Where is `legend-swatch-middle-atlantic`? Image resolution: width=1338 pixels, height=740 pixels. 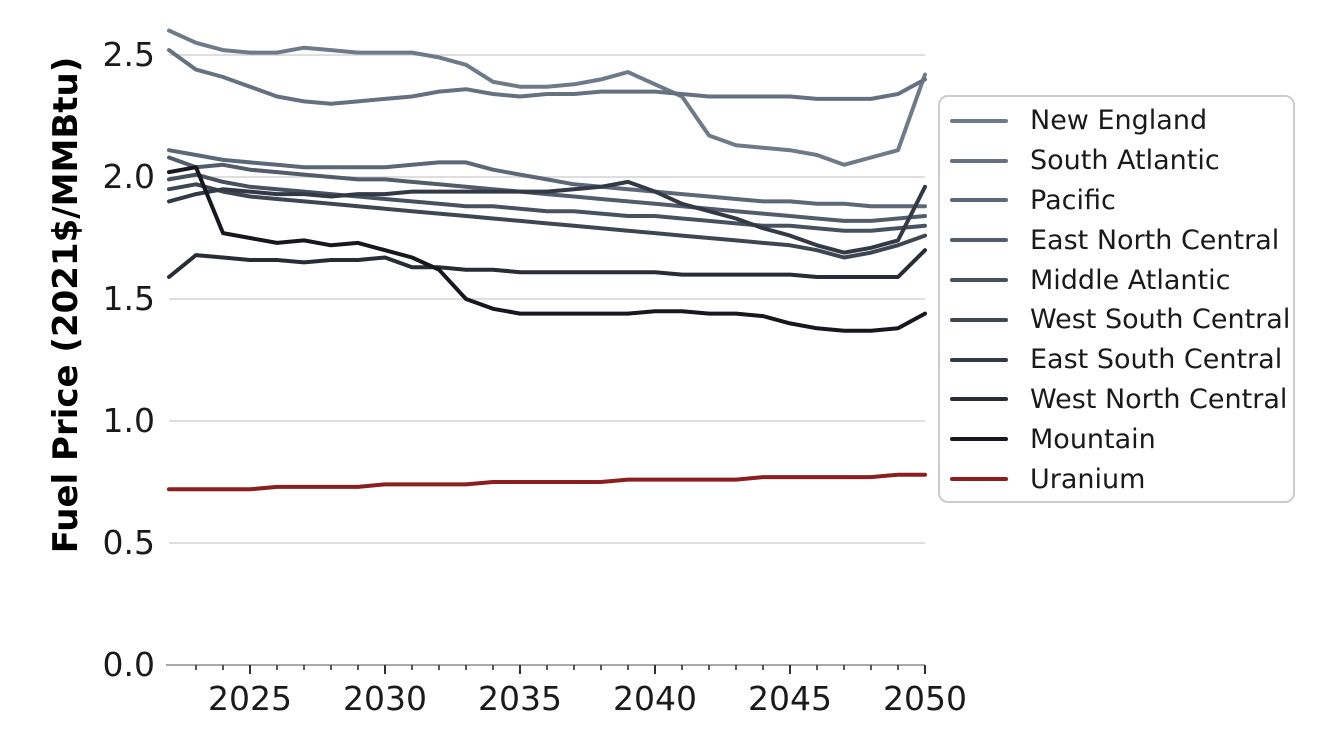 legend-swatch-middle-atlantic is located at coordinates (979, 280).